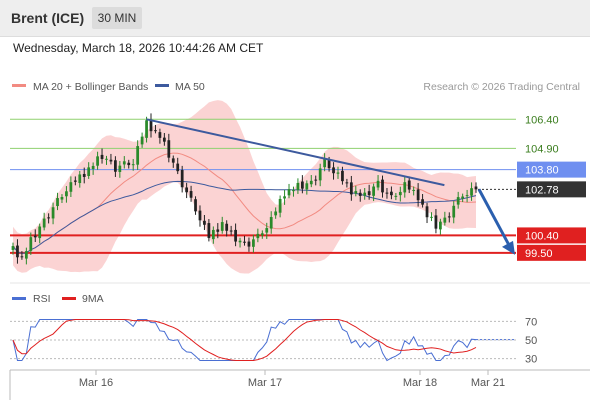  I want to click on rsi-tick-label: 50, so click(531, 341).